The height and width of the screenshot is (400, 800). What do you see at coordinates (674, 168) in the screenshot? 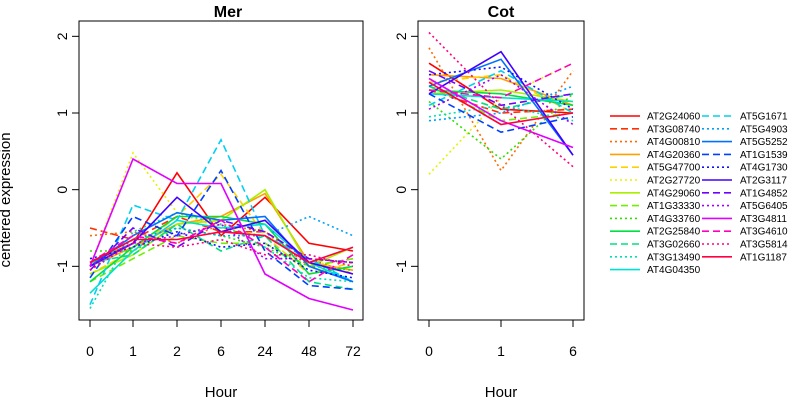
I see `legend-label: AT5G47700` at bounding box center [674, 168].